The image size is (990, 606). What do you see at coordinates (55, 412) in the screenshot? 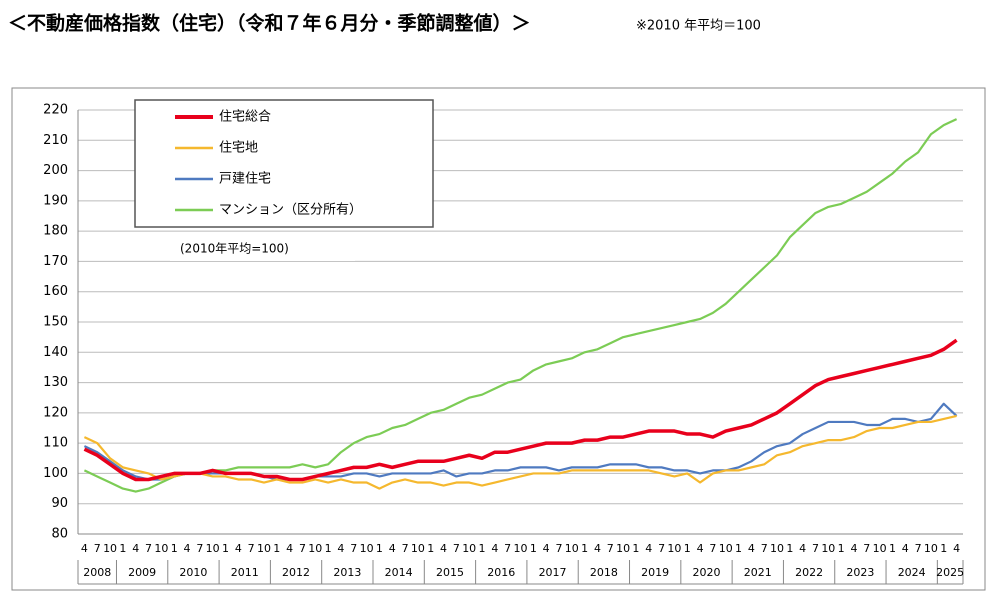
I see `y-tick-label: 120` at bounding box center [55, 412].